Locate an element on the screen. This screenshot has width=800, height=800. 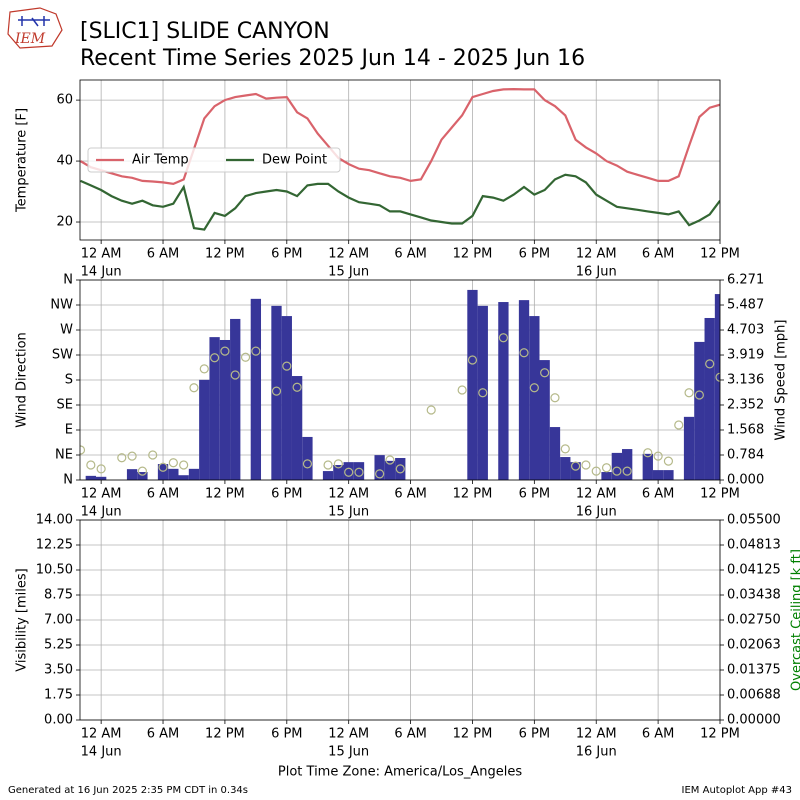
y2-tick-label: 0.02750 is located at coordinates (754, 620).